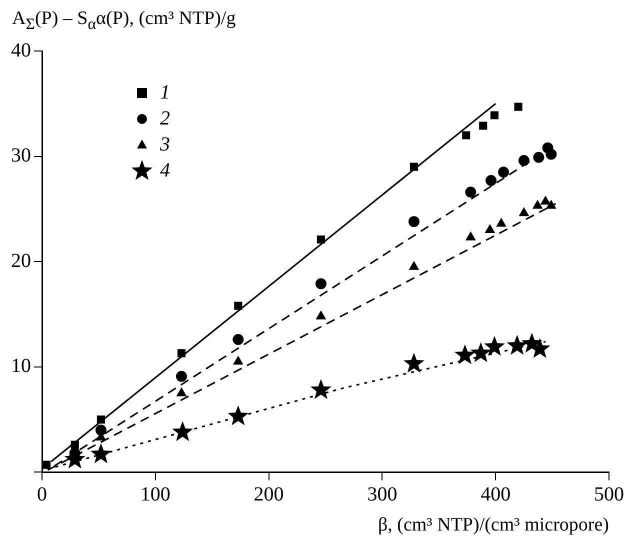  Describe the element at coordinates (21, 366) in the screenshot. I see `y-tick-label: 10` at that location.